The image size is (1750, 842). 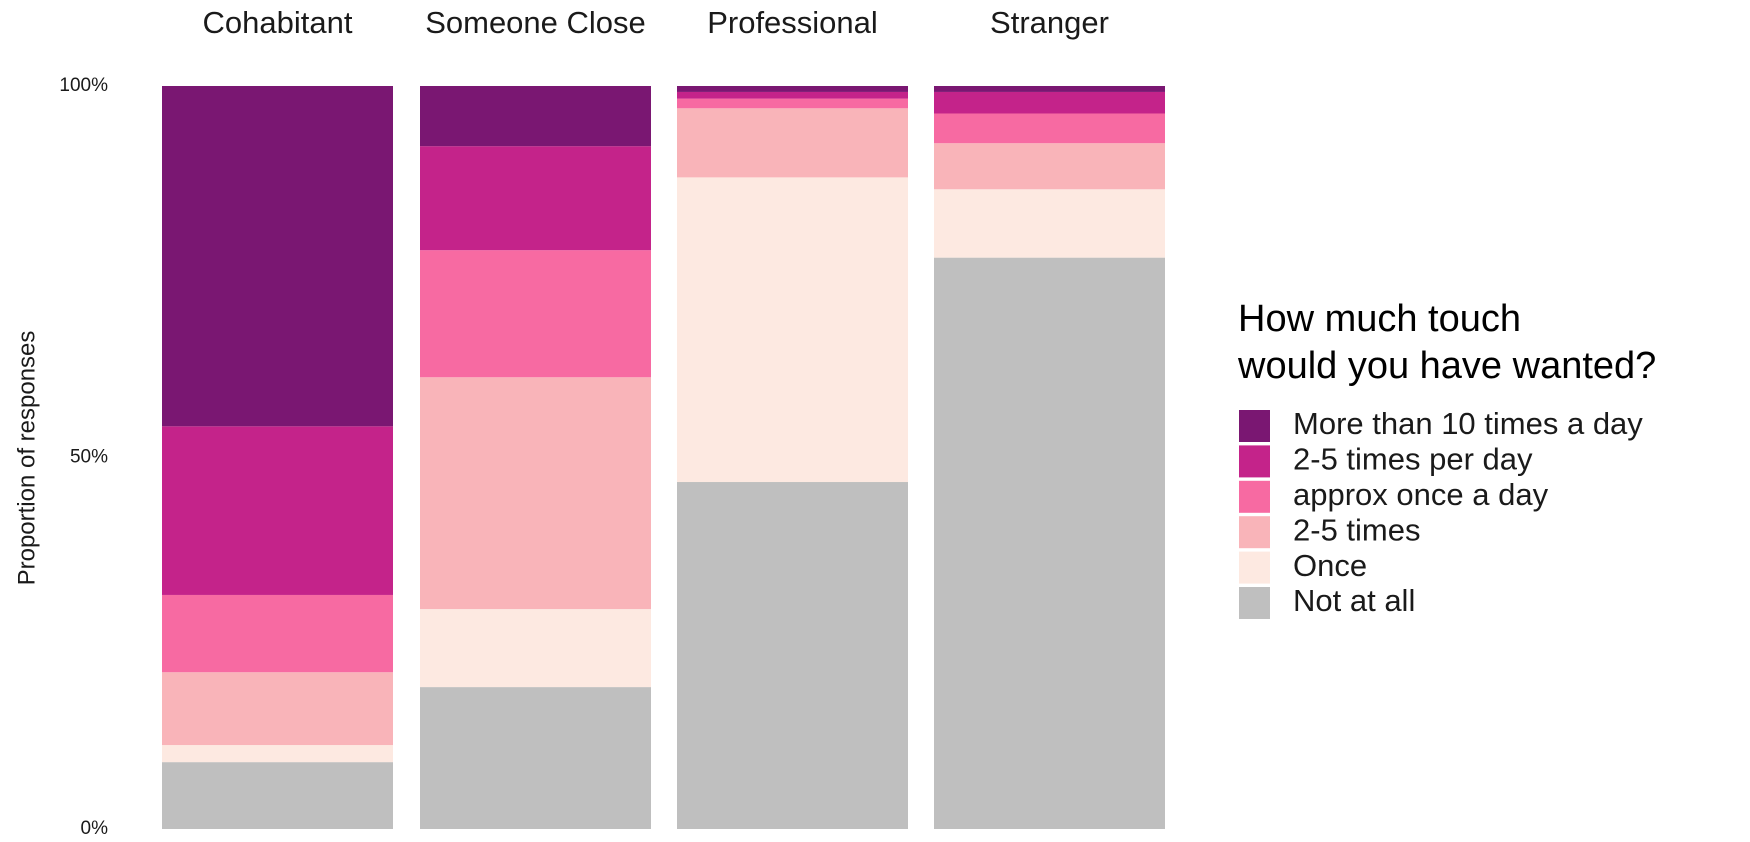 What do you see at coordinates (95, 828) in the screenshot?
I see `y-tick-label: 0%` at bounding box center [95, 828].